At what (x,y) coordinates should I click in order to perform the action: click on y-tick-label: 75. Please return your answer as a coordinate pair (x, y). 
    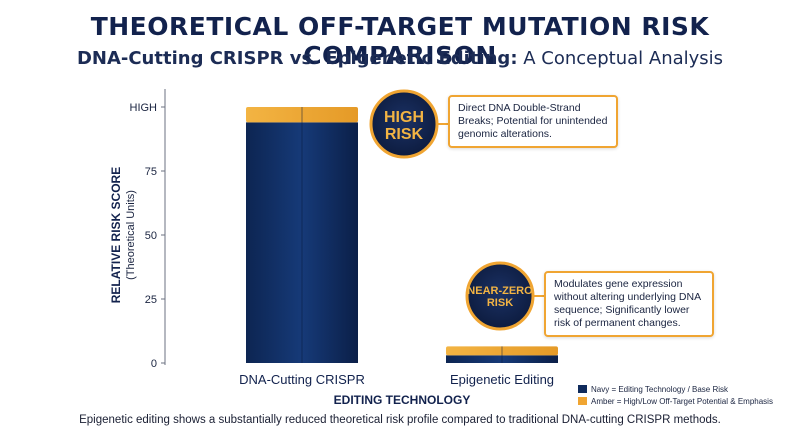
    Looking at the image, I should click on (151, 172).